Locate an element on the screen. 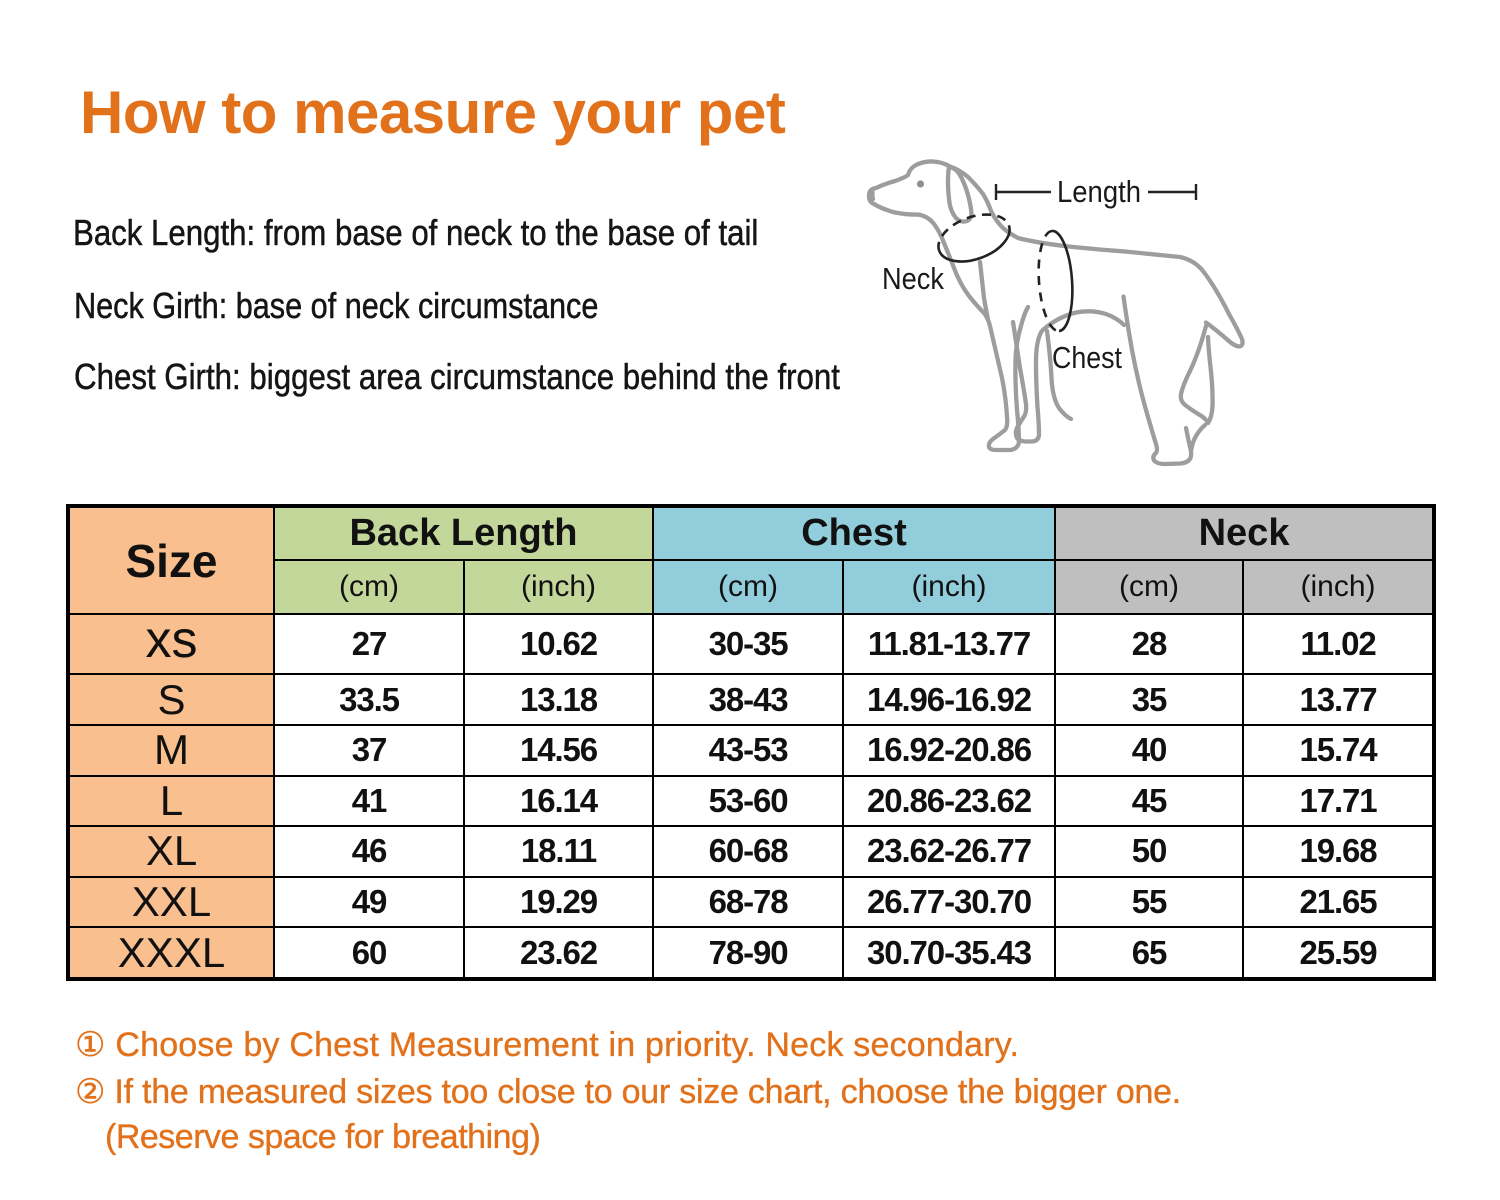 This screenshot has width=1500, height=1200. svg-text: Length is located at coordinates (1099, 191).